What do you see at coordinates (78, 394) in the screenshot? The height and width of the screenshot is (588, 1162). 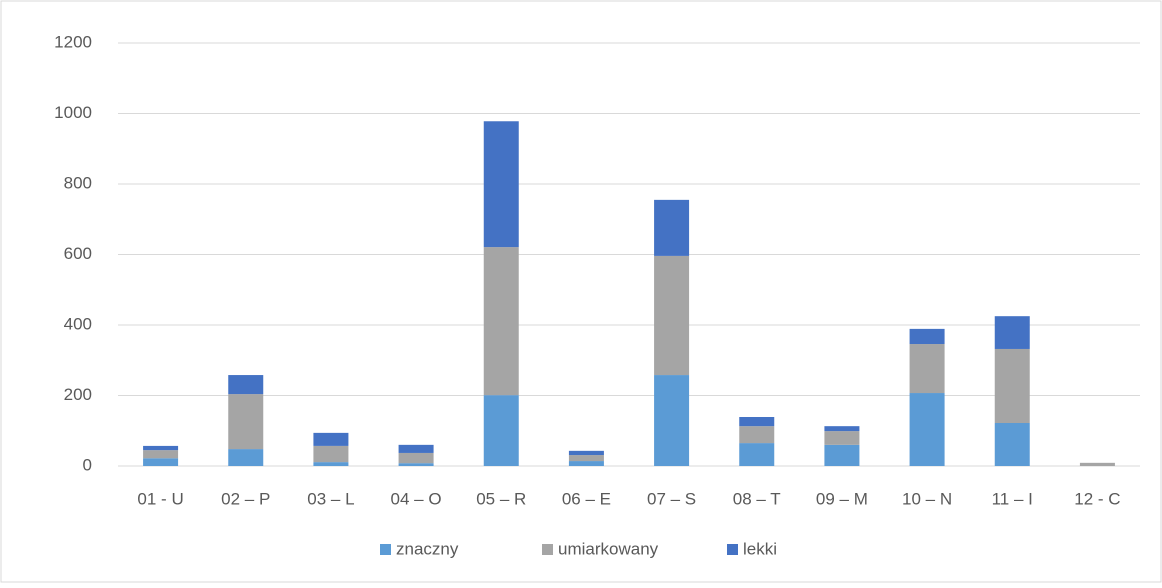 I see `y-tick-label: 200` at bounding box center [78, 394].